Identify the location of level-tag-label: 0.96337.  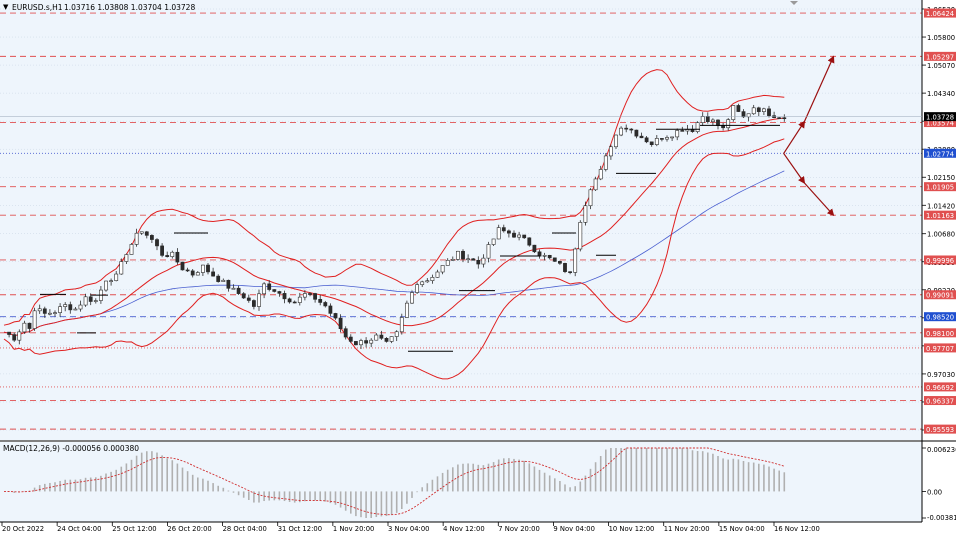
(940, 402).